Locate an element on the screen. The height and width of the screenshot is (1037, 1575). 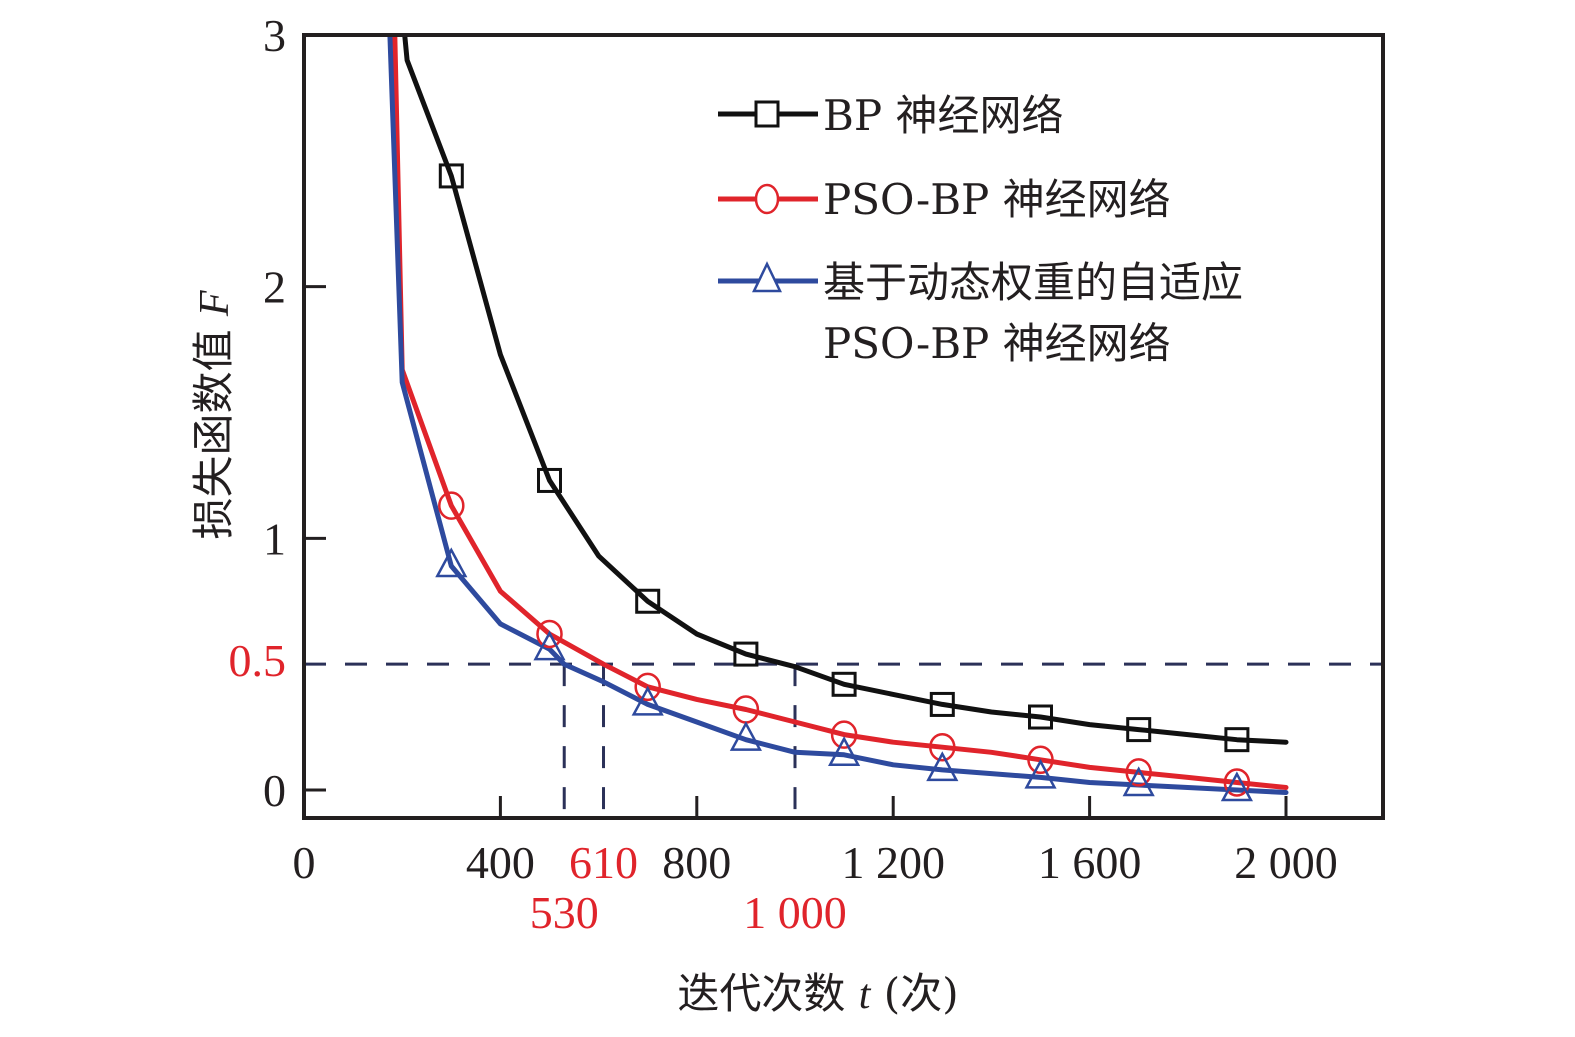
x-tick-label: 1 600 is located at coordinates (1090, 862).